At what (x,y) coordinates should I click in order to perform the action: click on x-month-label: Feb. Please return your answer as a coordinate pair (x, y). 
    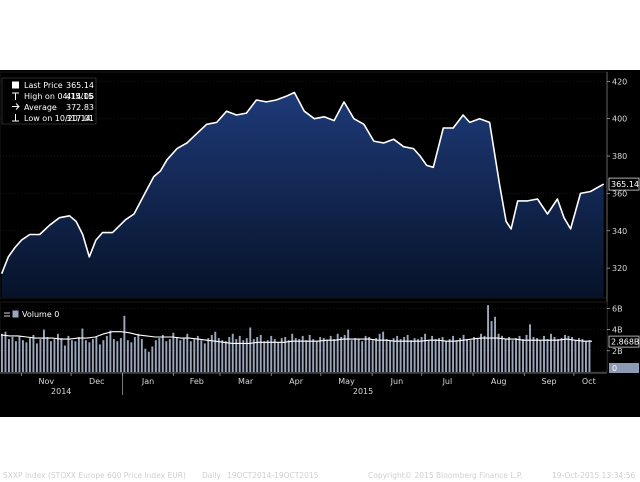
    Looking at the image, I should click on (197, 381).